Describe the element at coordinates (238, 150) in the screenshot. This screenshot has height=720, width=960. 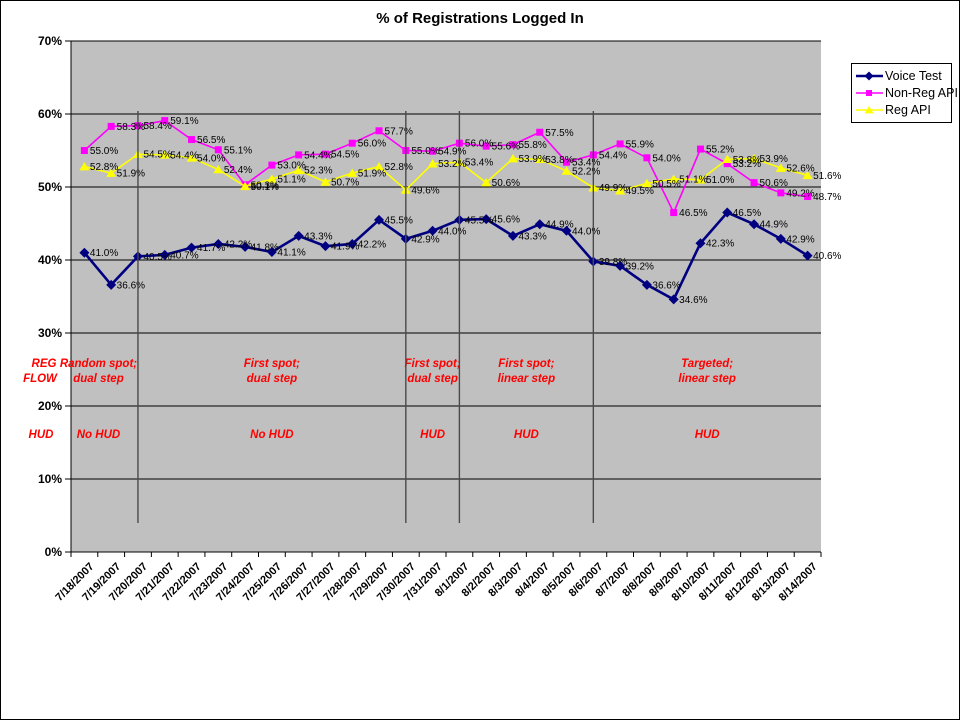
I see `data-point-label: 55.1%` at that location.